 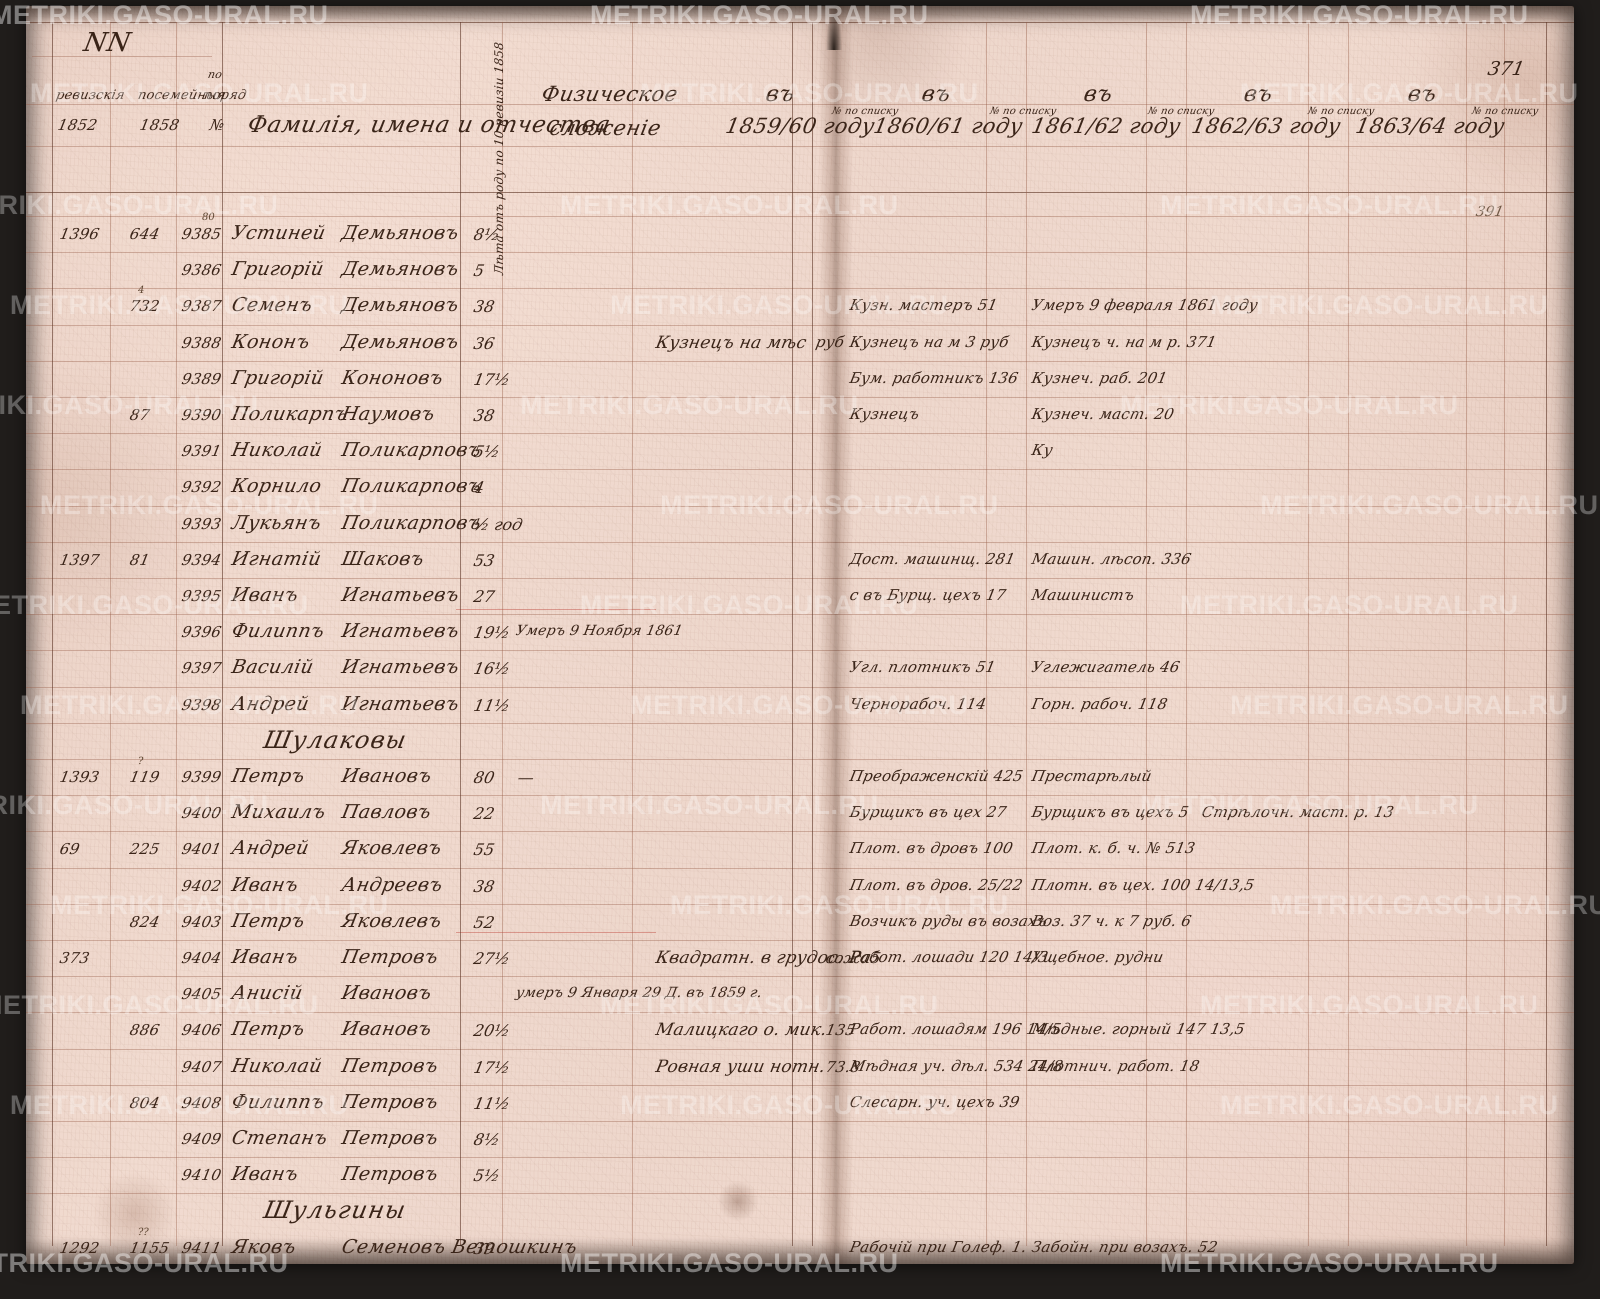 What do you see at coordinates (918, 703) in the screenshot?
I see `cell-year-1860-61: Чернорабоч. 114` at bounding box center [918, 703].